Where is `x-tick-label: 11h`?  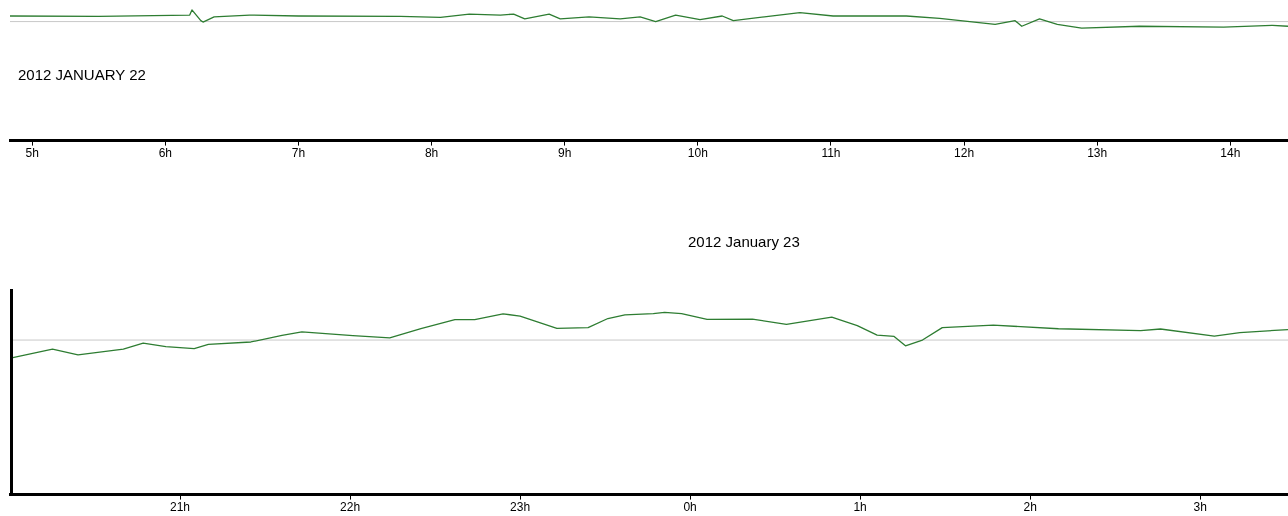
x-tick-label: 11h is located at coordinates (831, 153).